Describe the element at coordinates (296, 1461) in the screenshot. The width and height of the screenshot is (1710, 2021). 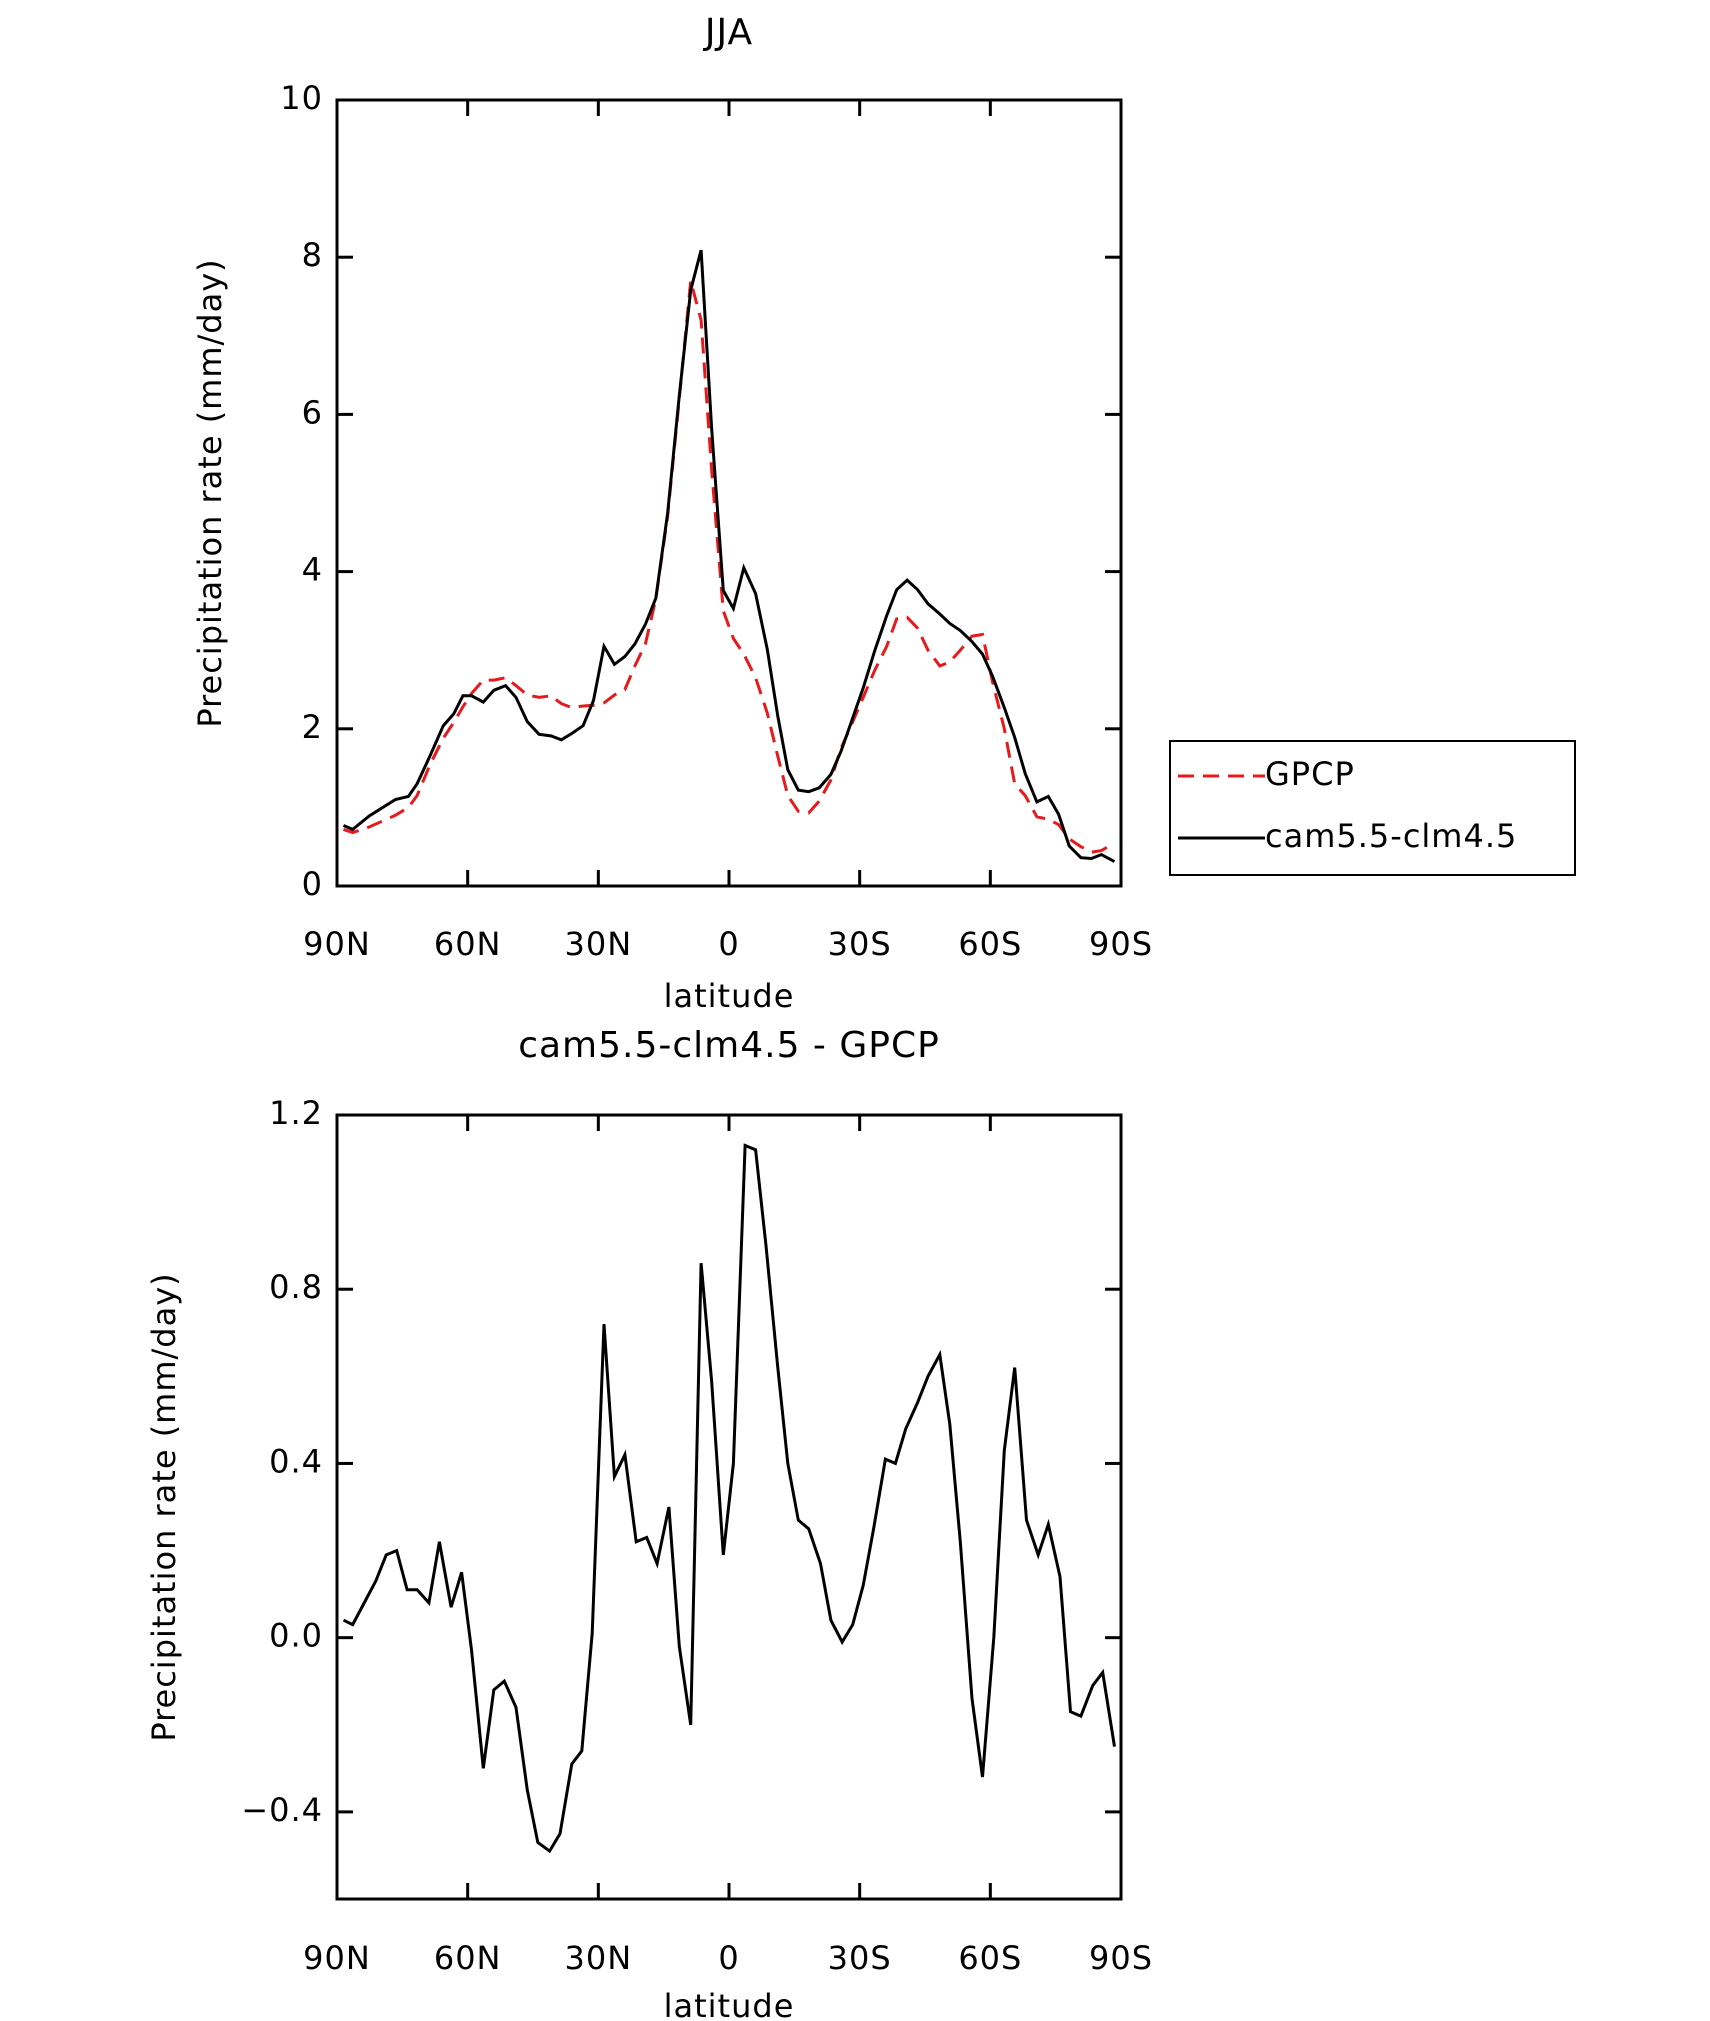
I see `y-tick-label: 0.4` at that location.